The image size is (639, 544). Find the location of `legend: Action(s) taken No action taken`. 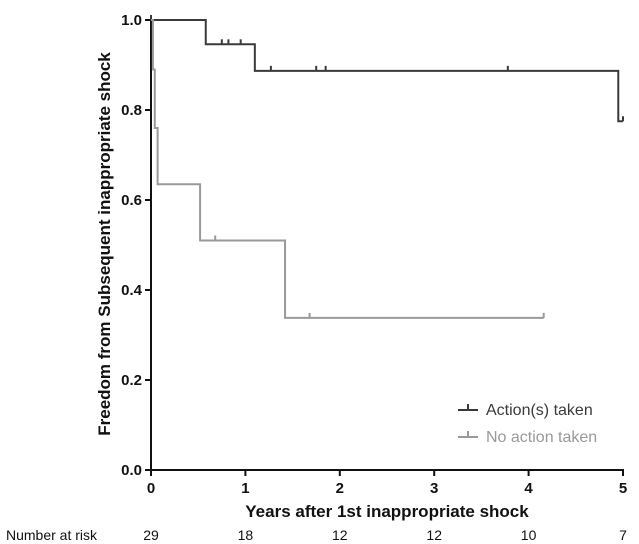

legend: Action(s) taken No action taken is located at coordinates (527, 424).